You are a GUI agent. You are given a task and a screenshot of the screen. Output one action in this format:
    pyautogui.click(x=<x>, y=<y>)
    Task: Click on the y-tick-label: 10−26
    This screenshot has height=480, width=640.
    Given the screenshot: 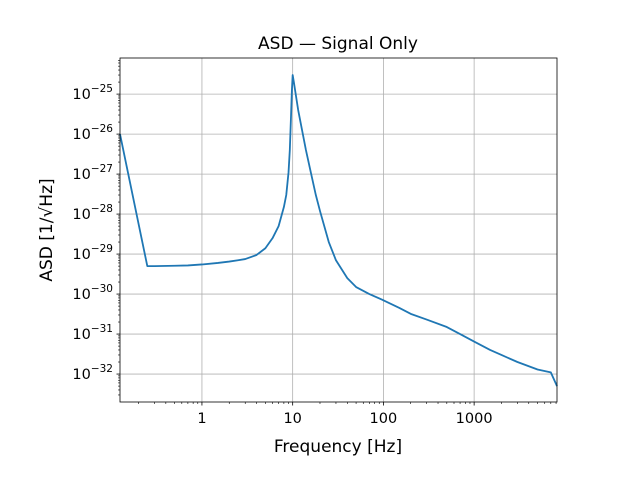 What is the action you would take?
    pyautogui.click(x=92, y=133)
    